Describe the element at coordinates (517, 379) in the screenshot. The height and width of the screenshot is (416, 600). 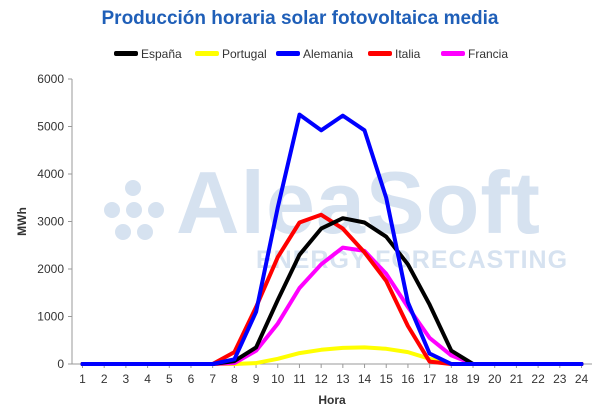
I see `x-tick-label: 21` at that location.